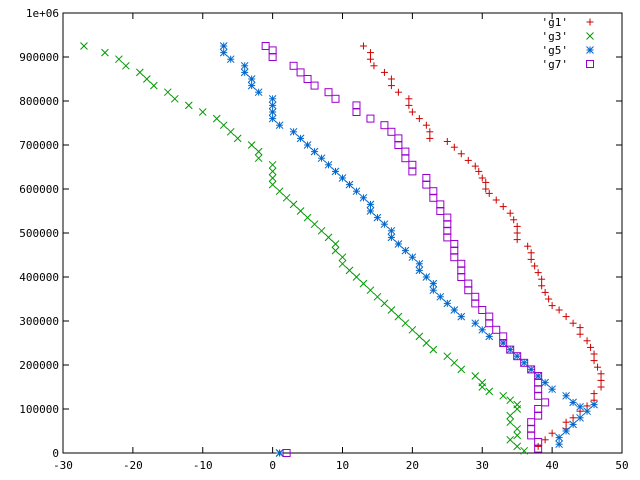 The image size is (640, 480). I want to click on y-tick-label: 400000, so click(39, 277).